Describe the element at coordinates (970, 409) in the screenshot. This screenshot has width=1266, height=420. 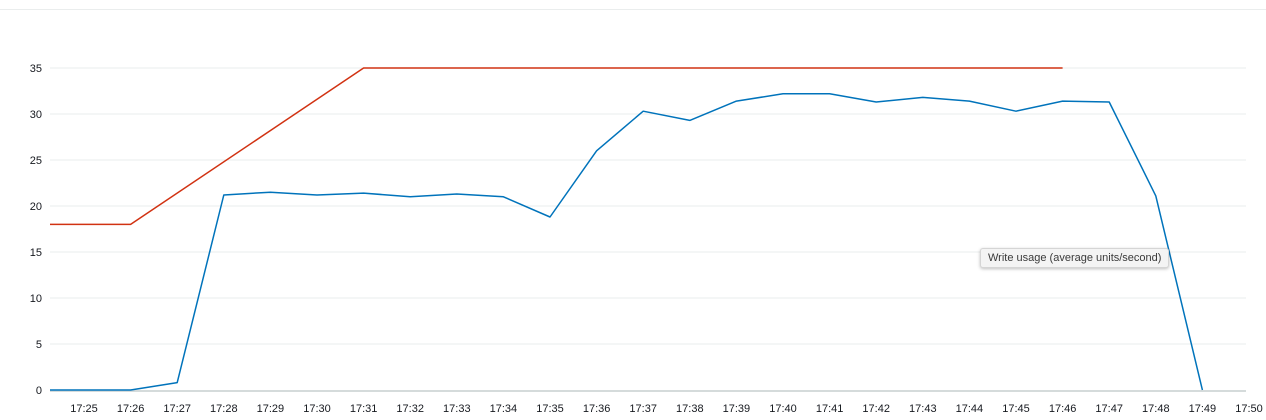
I see `x-tick-label: 17:44` at that location.